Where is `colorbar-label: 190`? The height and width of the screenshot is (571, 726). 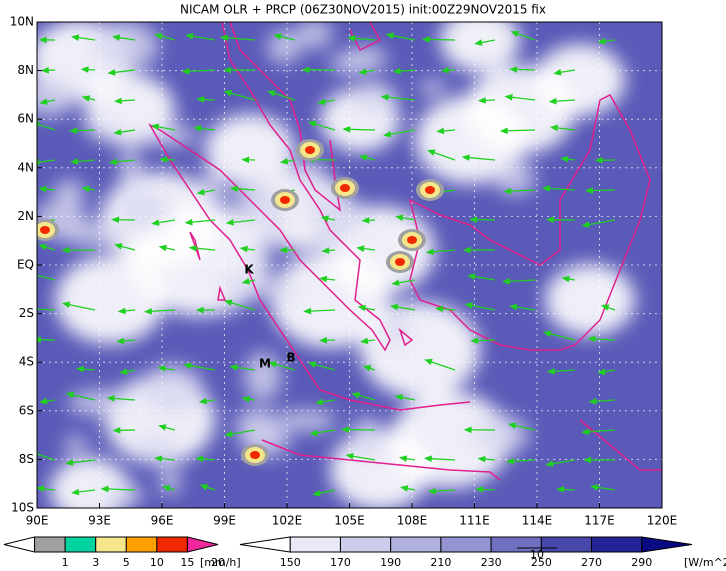
colorbar-label: 190 is located at coordinates (390, 562).